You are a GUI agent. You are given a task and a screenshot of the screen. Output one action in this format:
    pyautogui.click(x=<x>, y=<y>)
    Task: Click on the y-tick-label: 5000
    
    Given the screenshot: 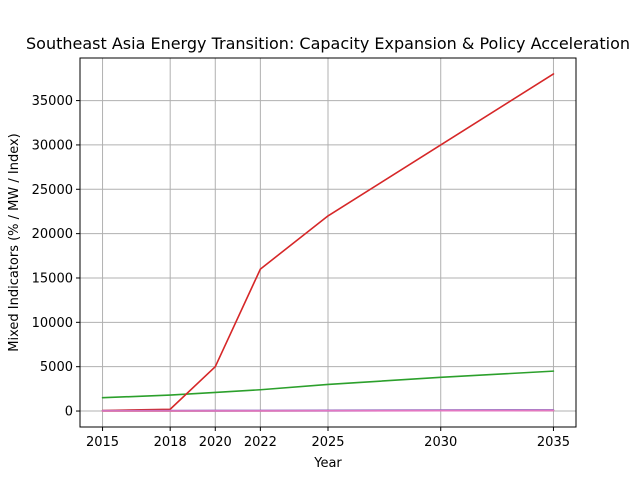 What is the action you would take?
    pyautogui.click(x=56, y=367)
    